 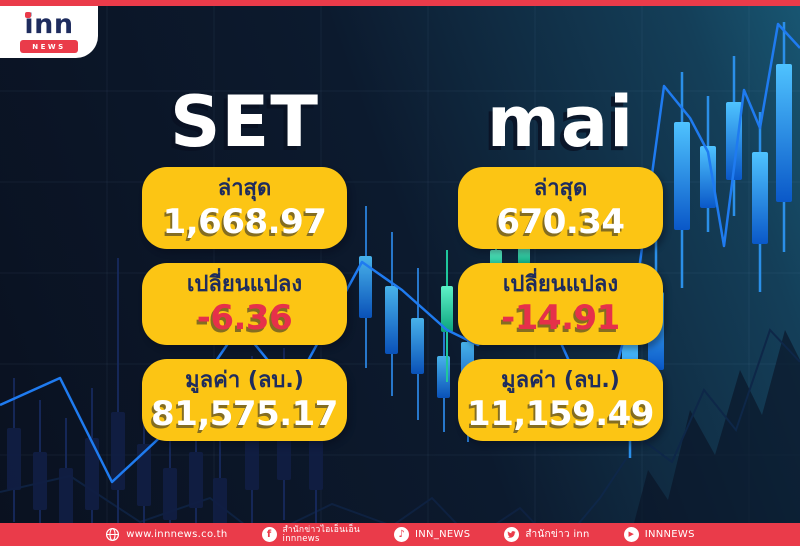 I want to click on mai-title: mai, so click(x=560, y=122).